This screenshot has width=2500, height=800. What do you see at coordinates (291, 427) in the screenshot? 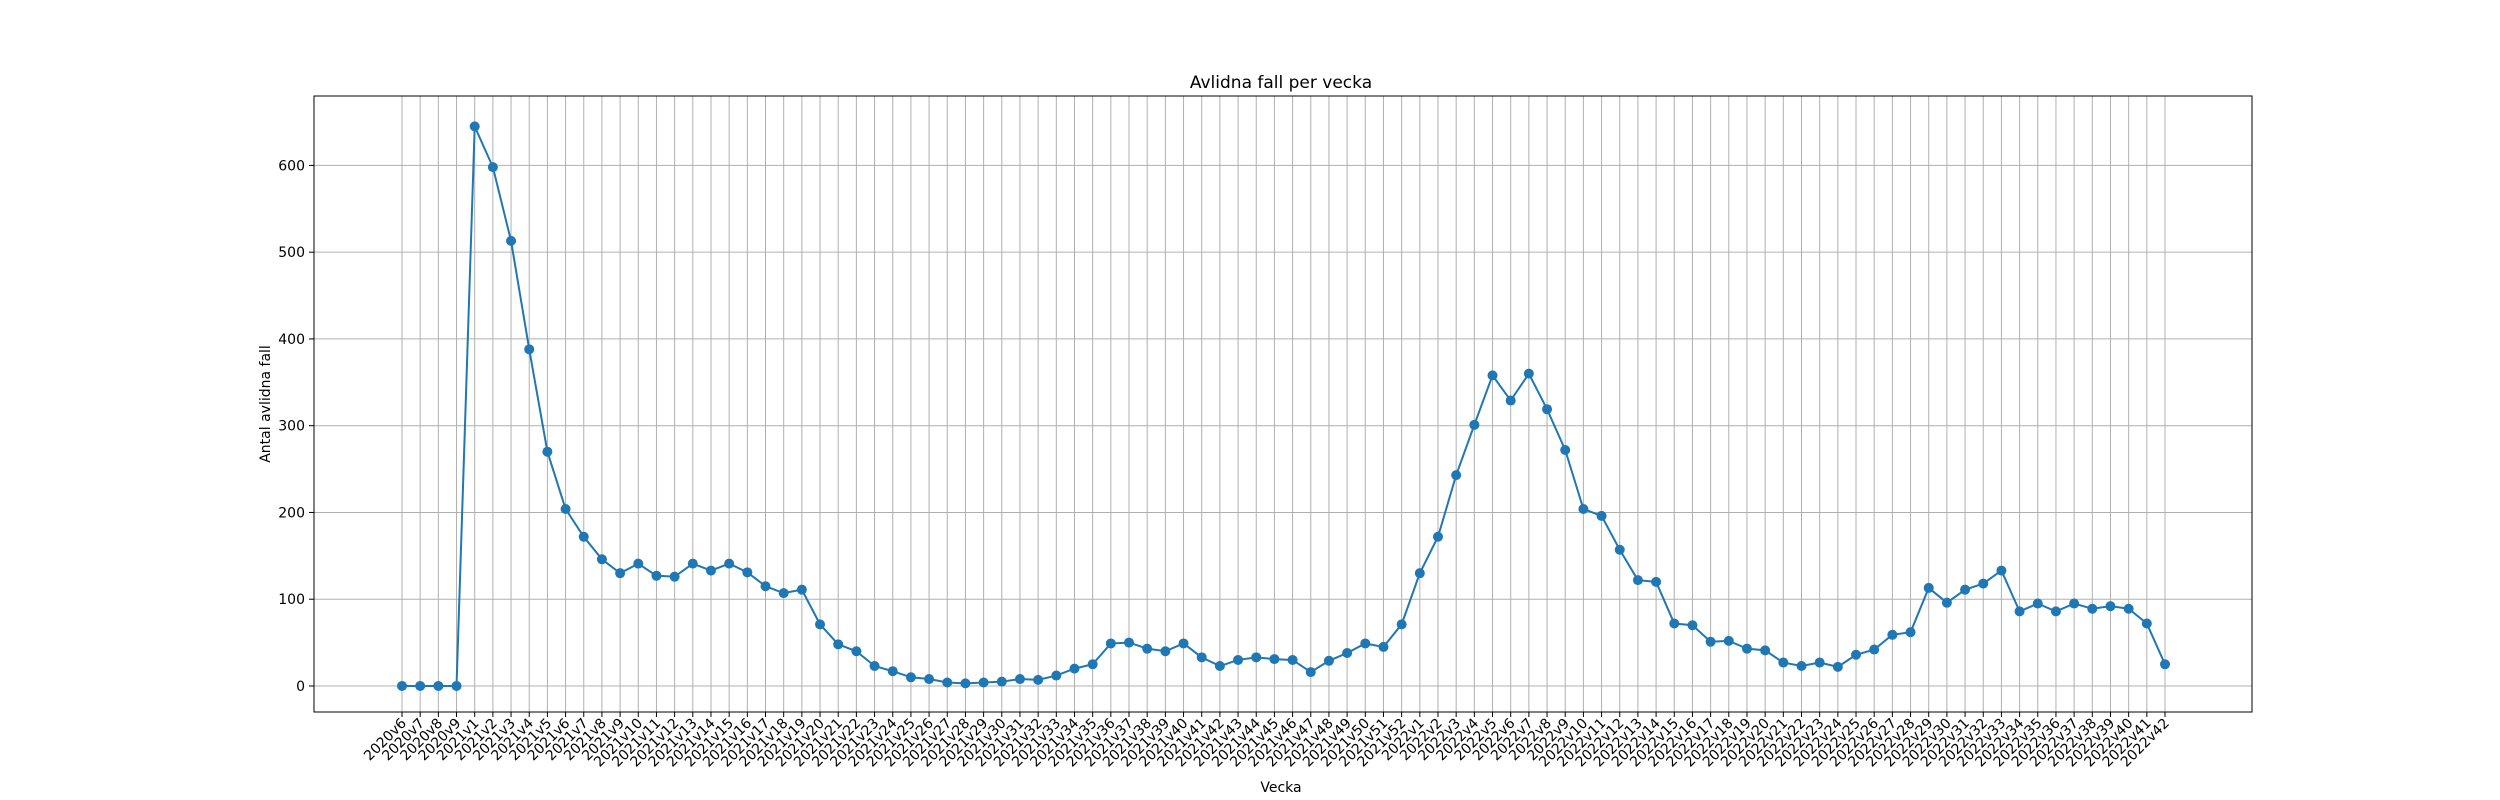
I see `y-tick-label: 300` at bounding box center [291, 427].